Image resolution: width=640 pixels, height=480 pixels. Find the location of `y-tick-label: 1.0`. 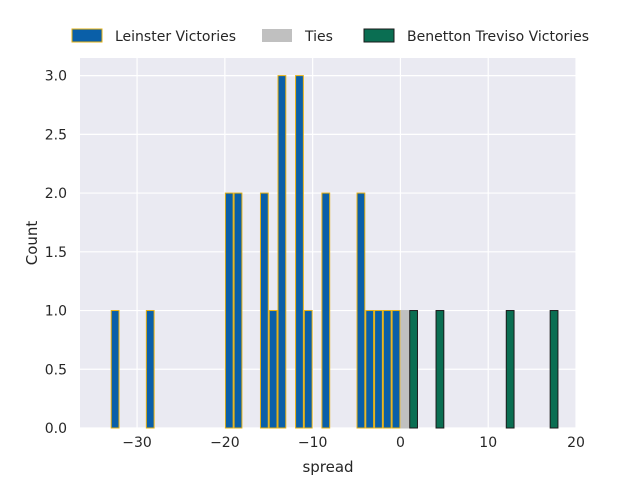

y-tick-label: 1.0 is located at coordinates (56, 312).